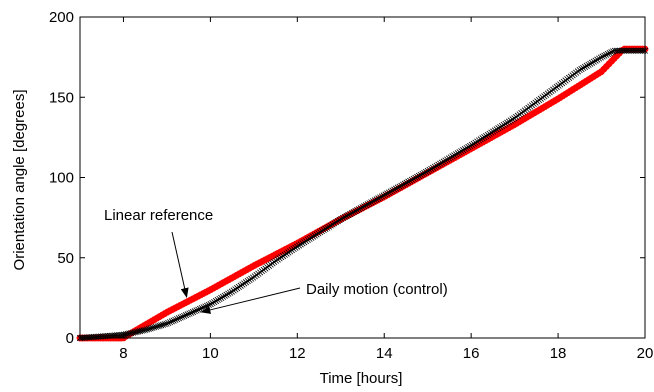  I want to click on y-tick-label: 100, so click(61, 178).